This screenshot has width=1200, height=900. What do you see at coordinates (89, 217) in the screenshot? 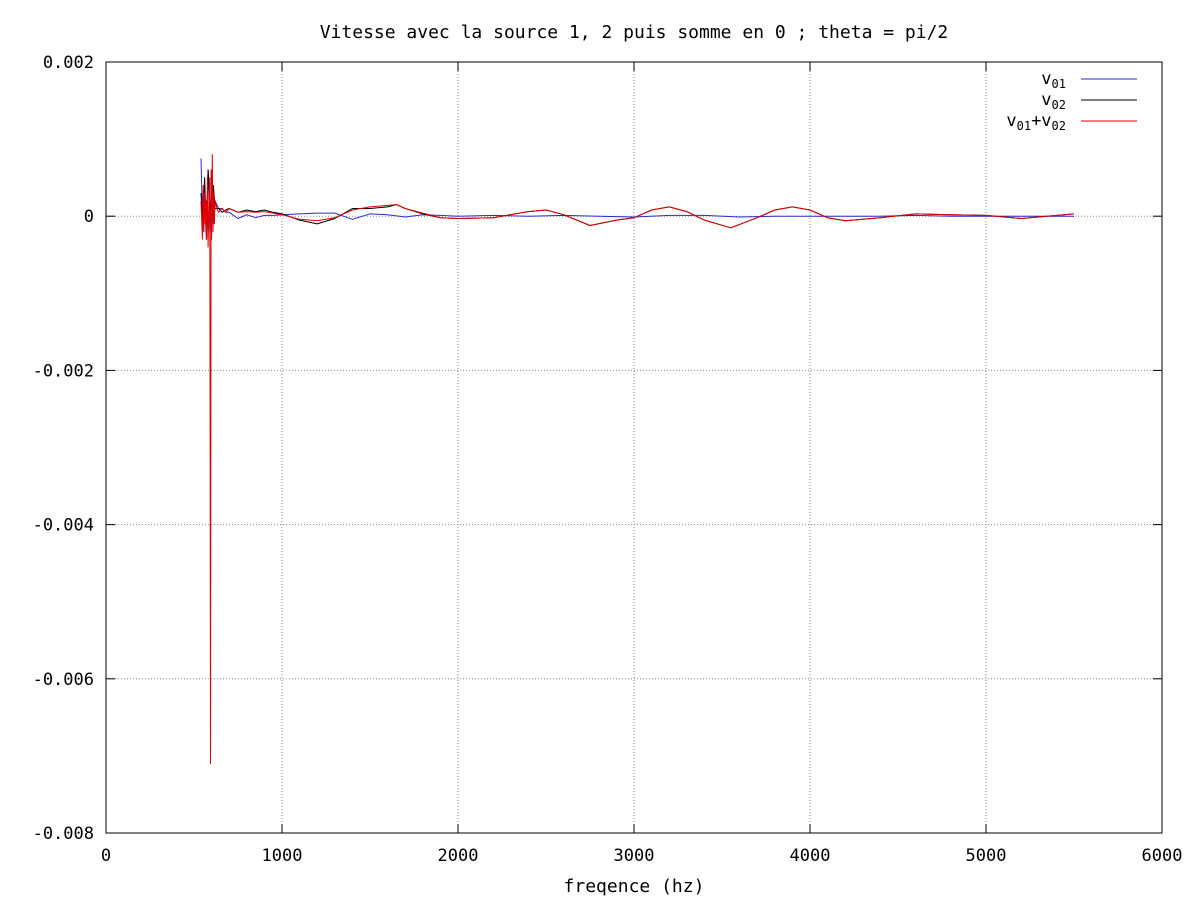
I see `y-tick-label: 0` at bounding box center [89, 217].